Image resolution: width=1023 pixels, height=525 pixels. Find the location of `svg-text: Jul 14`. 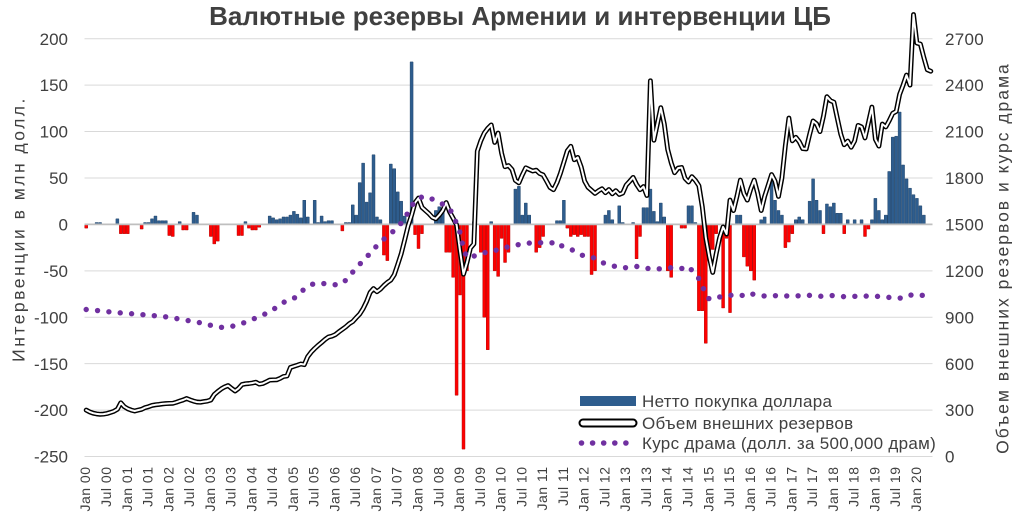

svg-text: Jul 14 is located at coordinates (688, 487).